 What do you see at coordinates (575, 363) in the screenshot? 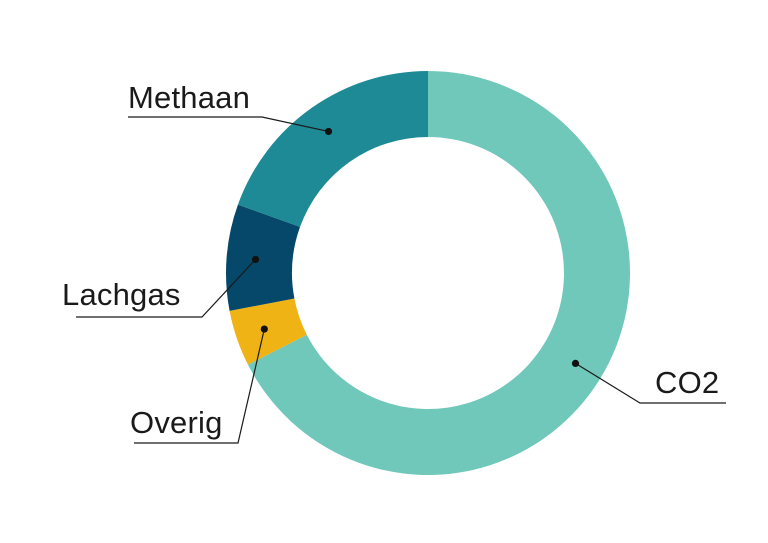
I see `leader-dot-co2` at bounding box center [575, 363].